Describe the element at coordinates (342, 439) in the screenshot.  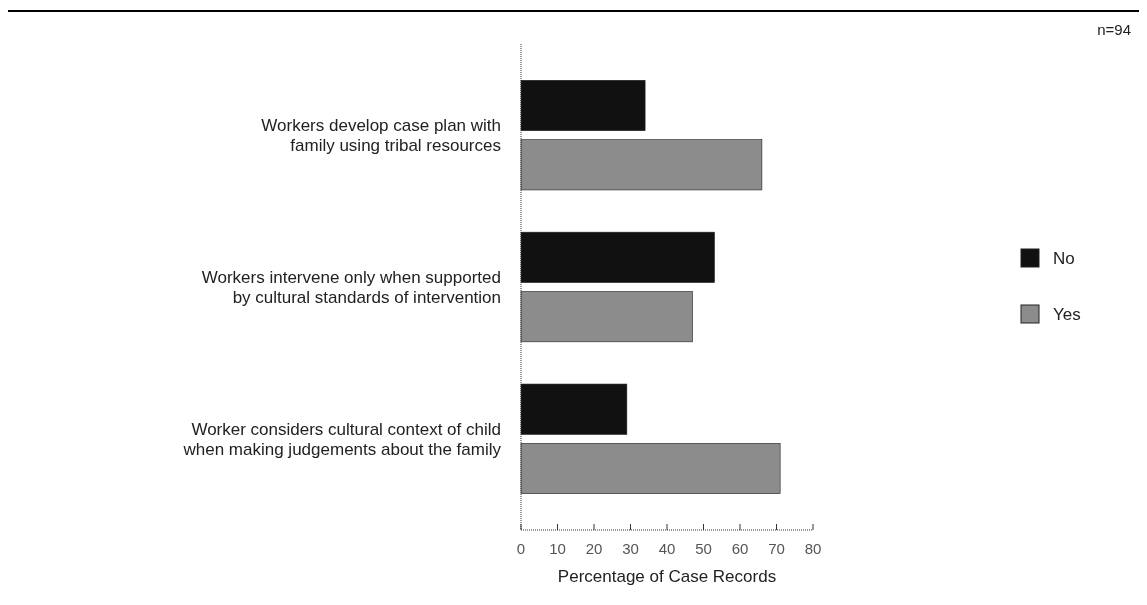
I see `y-tick-label: Worker considers cultural context of child when making judgements about the family` at that location.